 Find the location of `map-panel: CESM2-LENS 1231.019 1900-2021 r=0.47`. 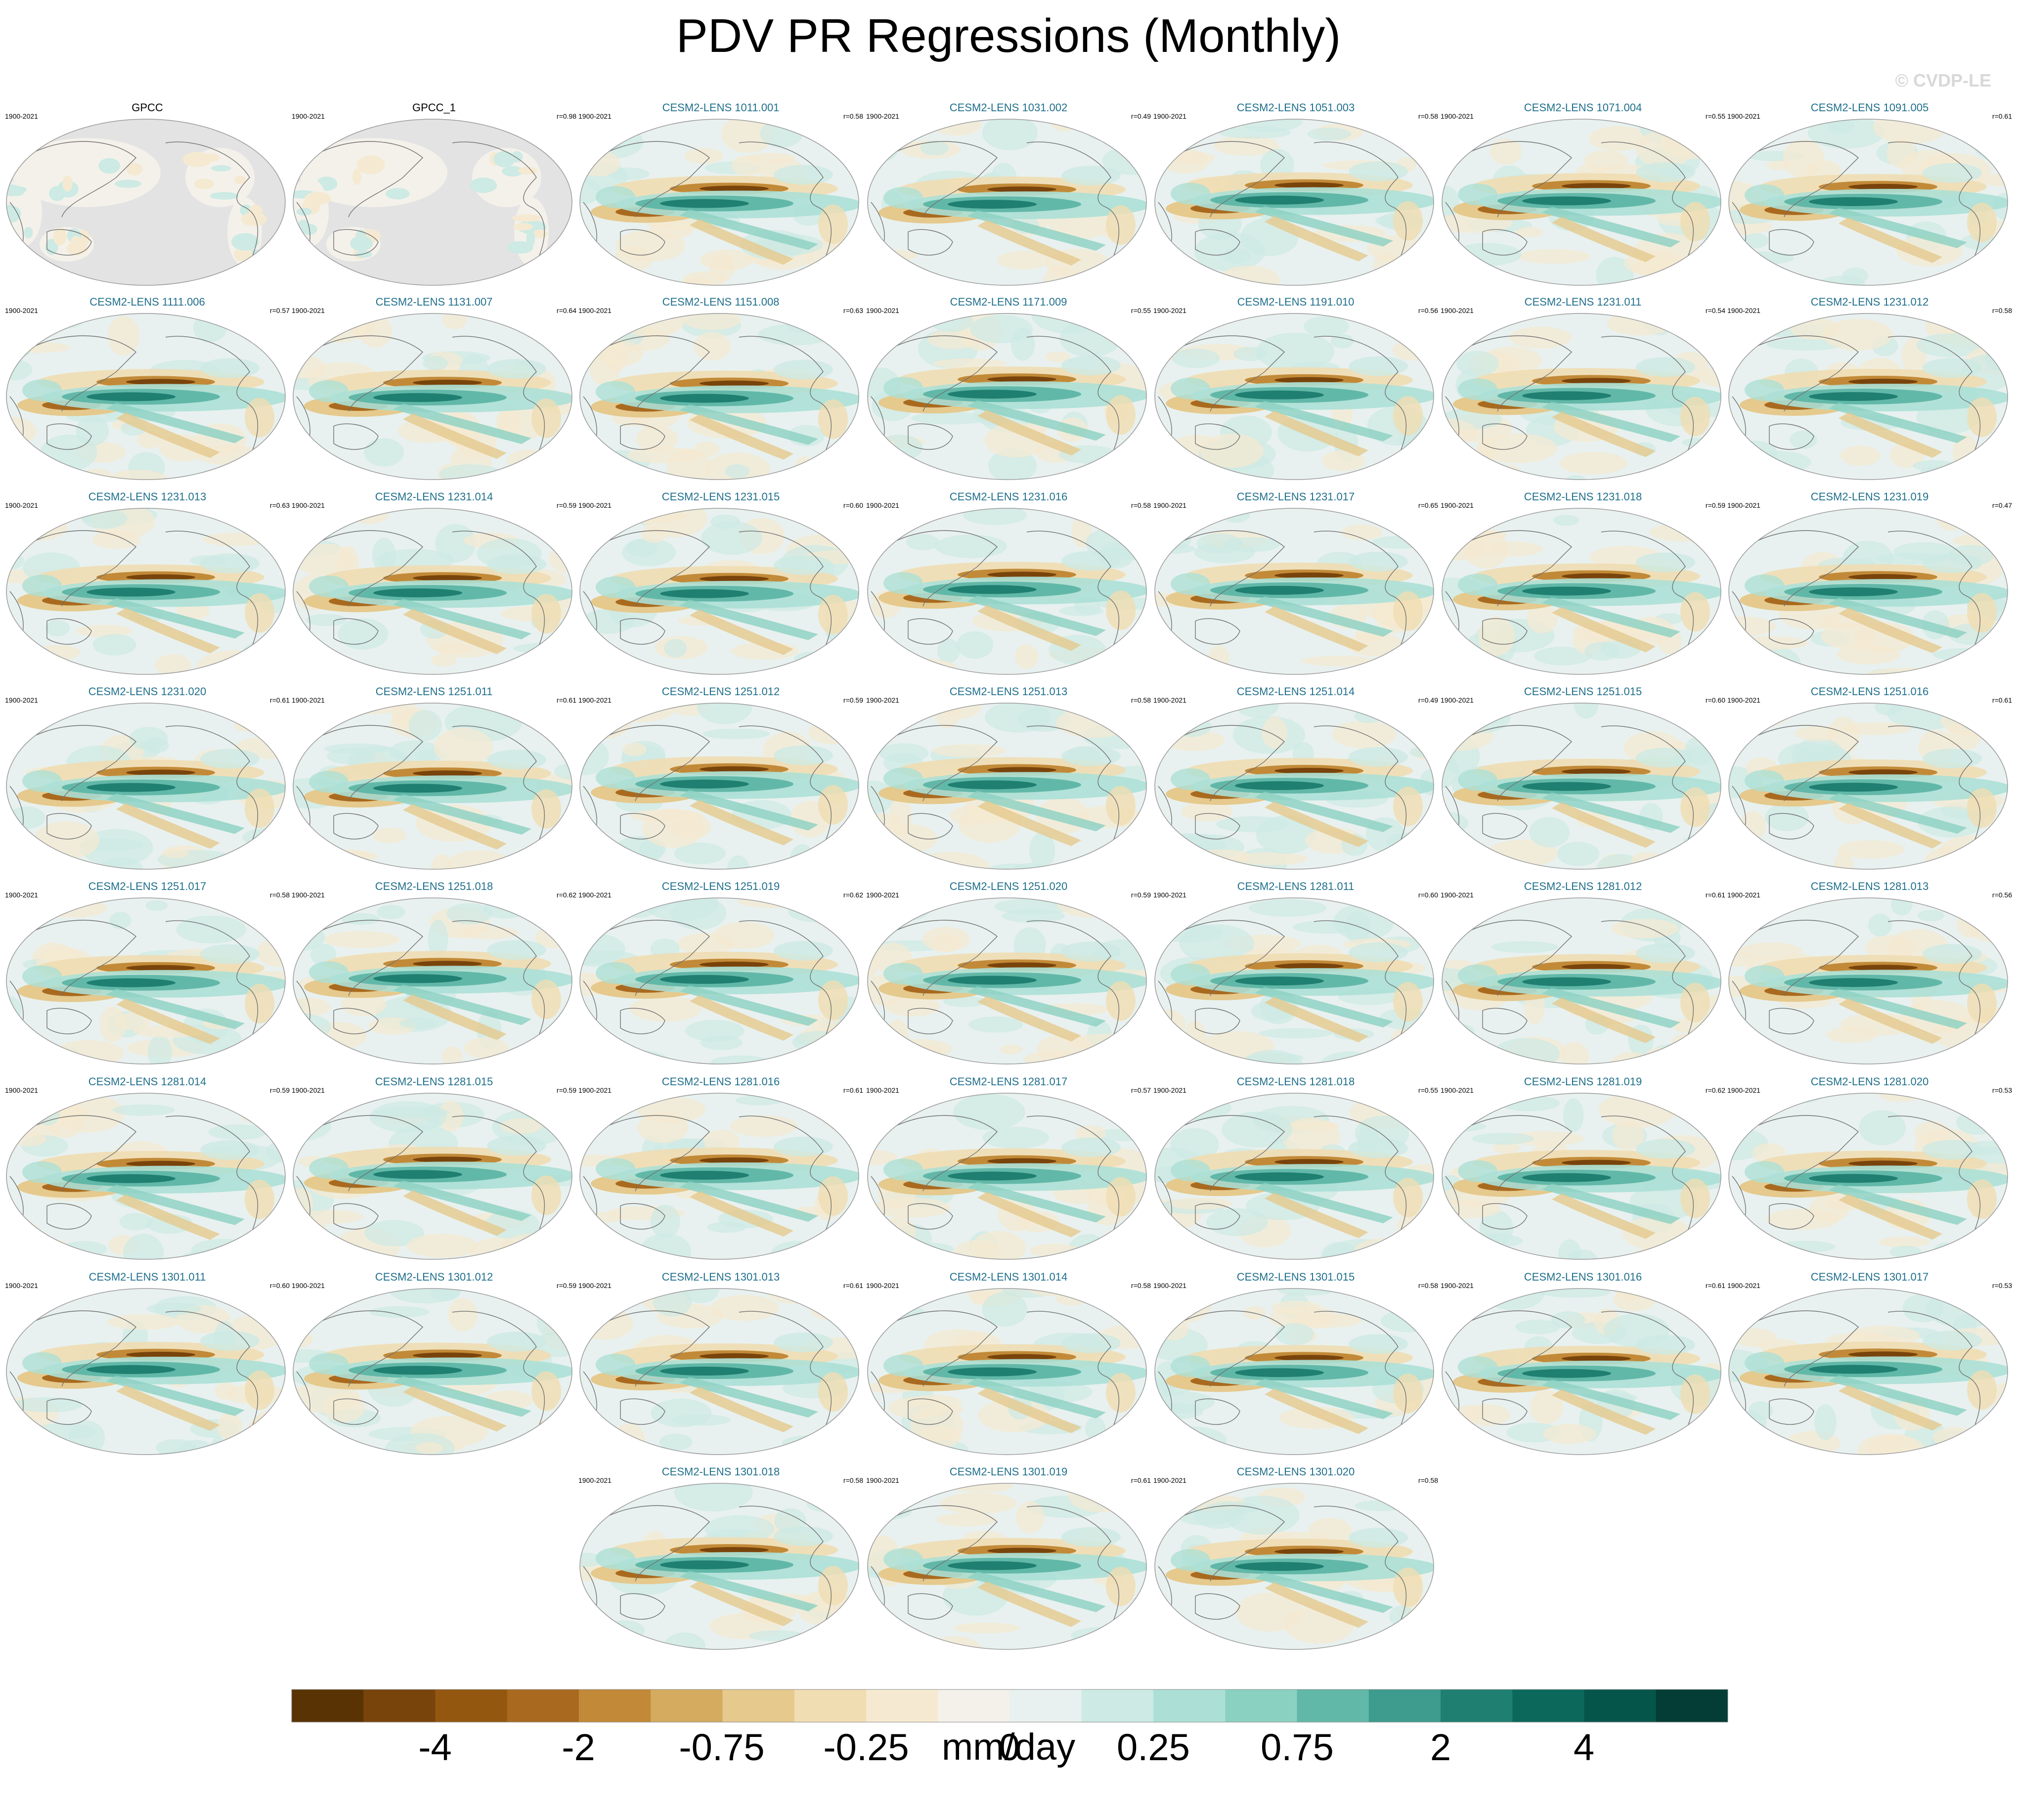

map-panel: CESM2-LENS 1231.019 1900-2021 r=0.47 is located at coordinates (1869, 586).